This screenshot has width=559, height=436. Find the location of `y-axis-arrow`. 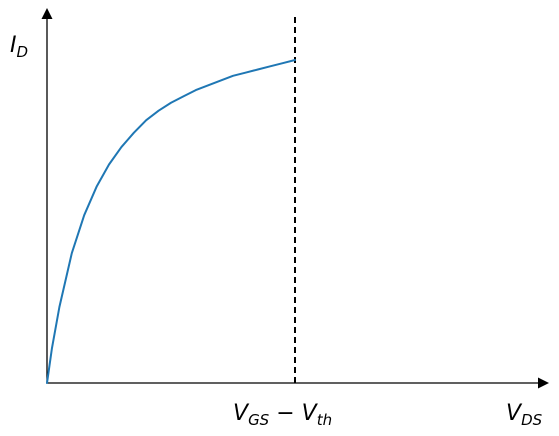

y-axis-arrow is located at coordinates (47, 13).